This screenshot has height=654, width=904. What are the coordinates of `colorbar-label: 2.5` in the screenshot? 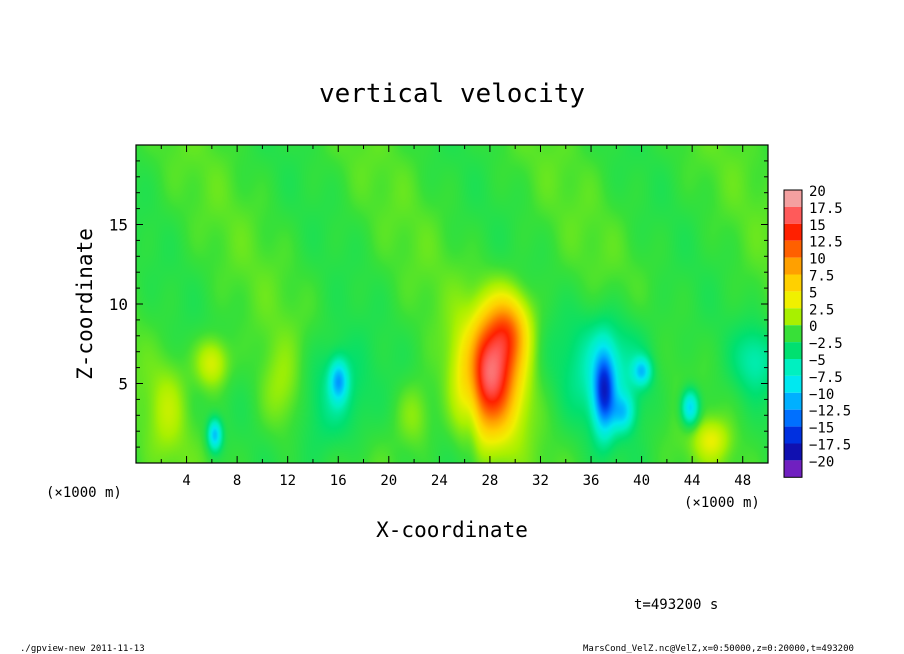 It's located at (821, 310).